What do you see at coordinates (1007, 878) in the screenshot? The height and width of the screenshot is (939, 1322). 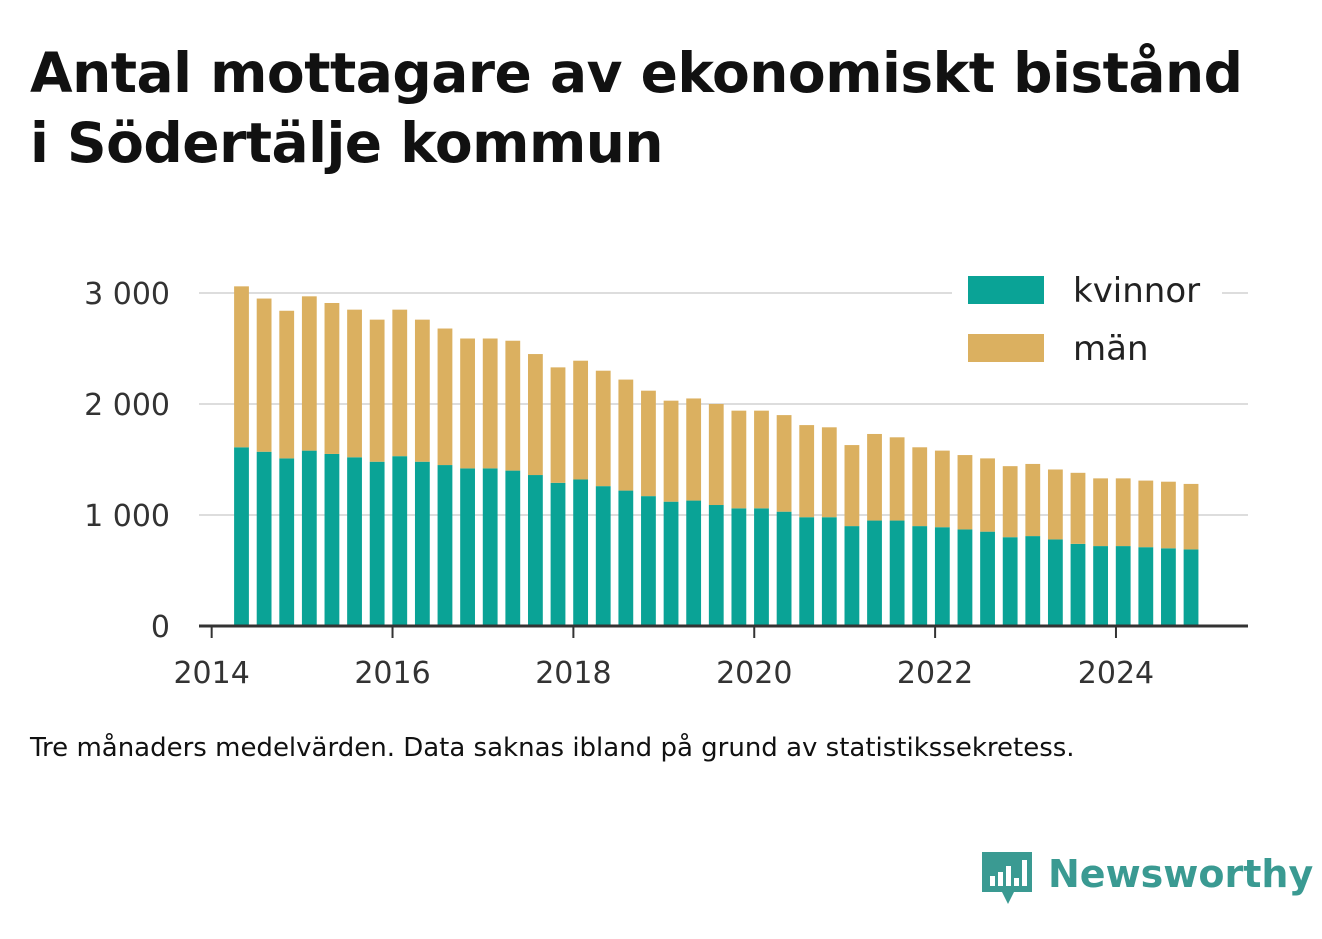 I see `newsworthy-logo-icon` at bounding box center [1007, 878].